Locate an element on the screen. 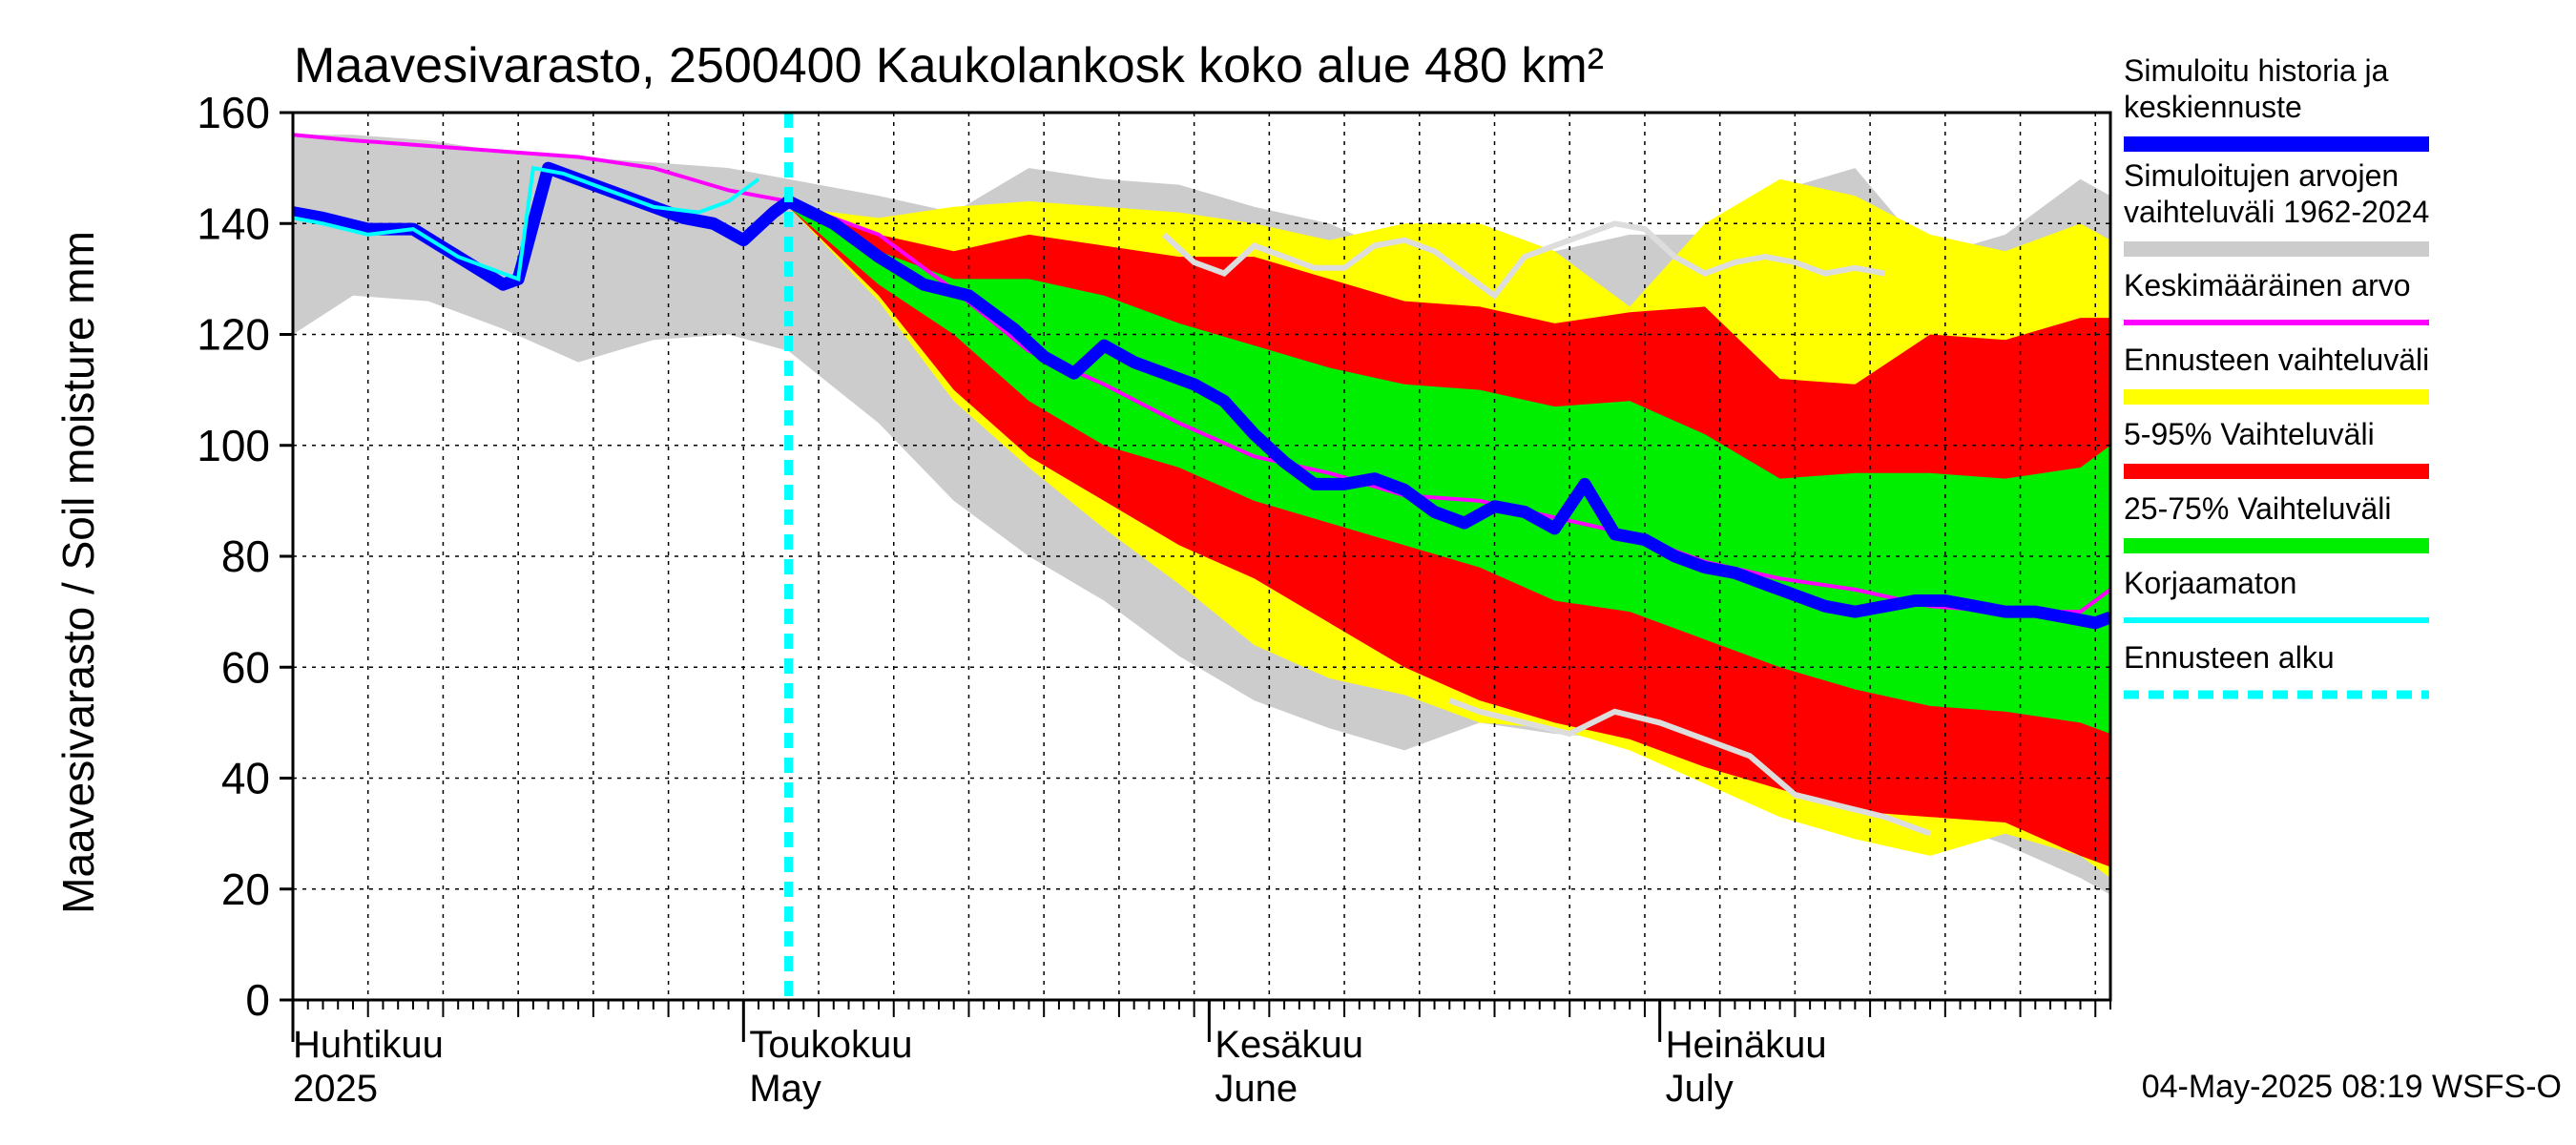 The width and height of the screenshot is (2576, 1145). legend-label: Ennusteen vaihteluväli is located at coordinates (2276, 360).